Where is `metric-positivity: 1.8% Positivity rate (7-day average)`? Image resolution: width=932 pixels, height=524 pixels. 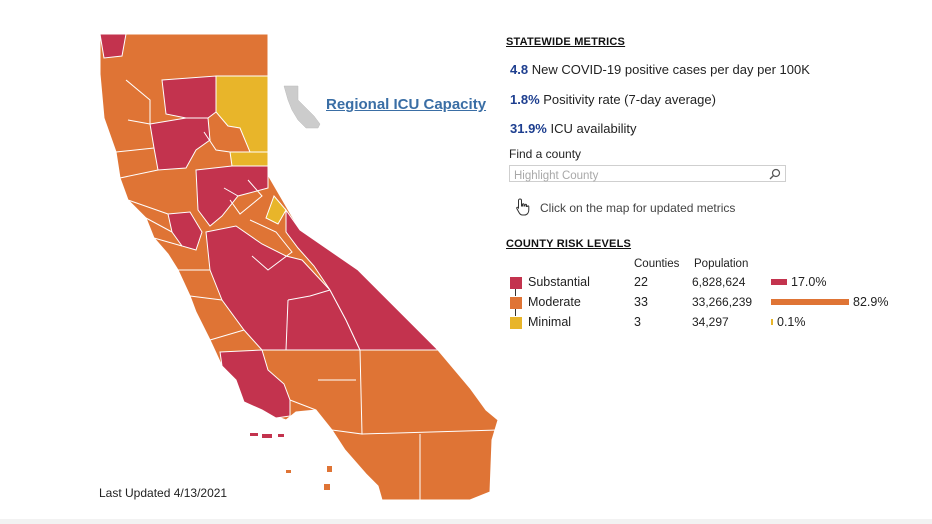 metric-positivity: 1.8% Positivity rate (7-day average) is located at coordinates (613, 99).